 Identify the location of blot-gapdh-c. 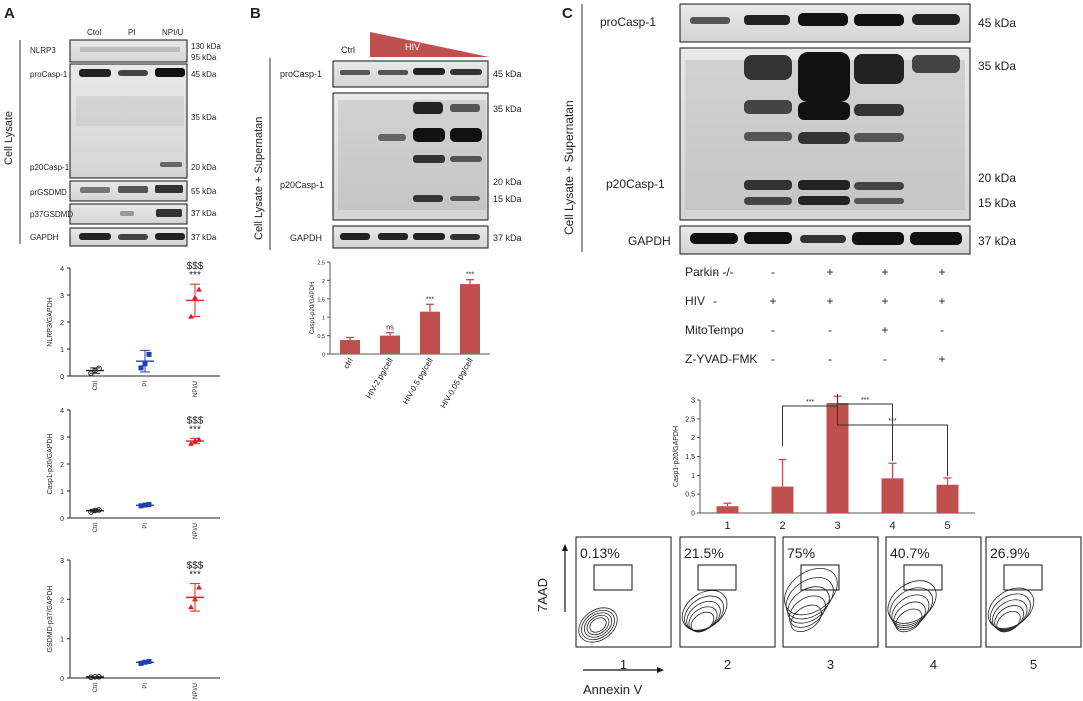
(825, 240).